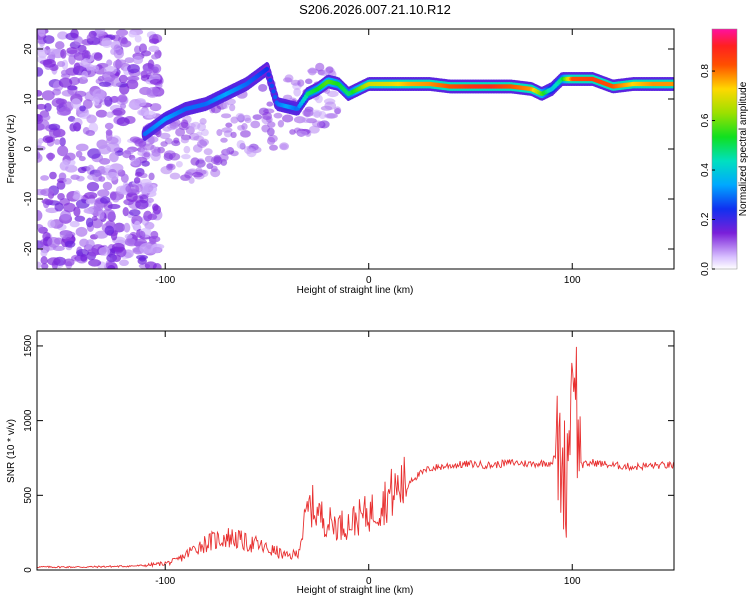 This screenshot has height=600, width=750. What do you see at coordinates (407, 101) in the screenshot?
I see `frequency-ridge` at bounding box center [407, 101].